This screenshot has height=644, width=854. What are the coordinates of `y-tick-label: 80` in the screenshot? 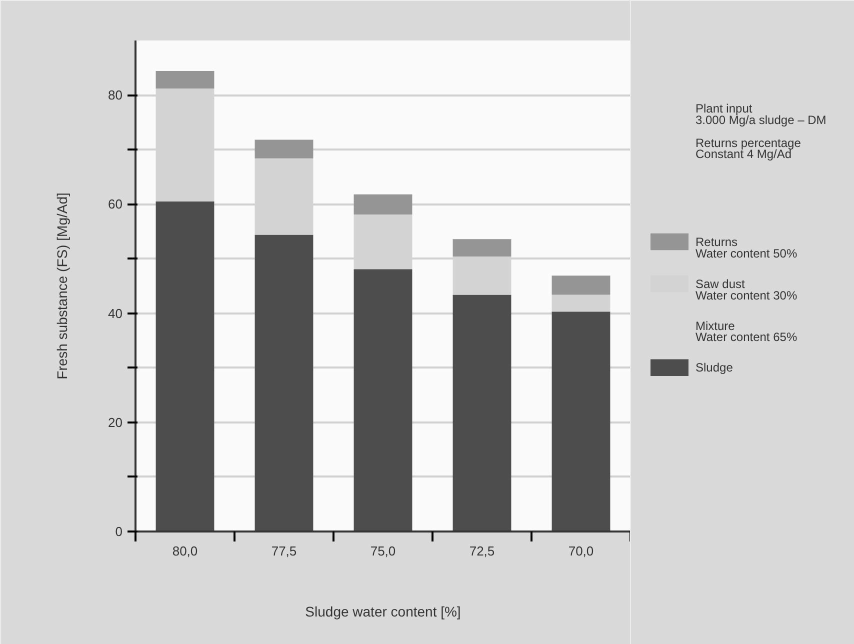 It's located at (115, 95).